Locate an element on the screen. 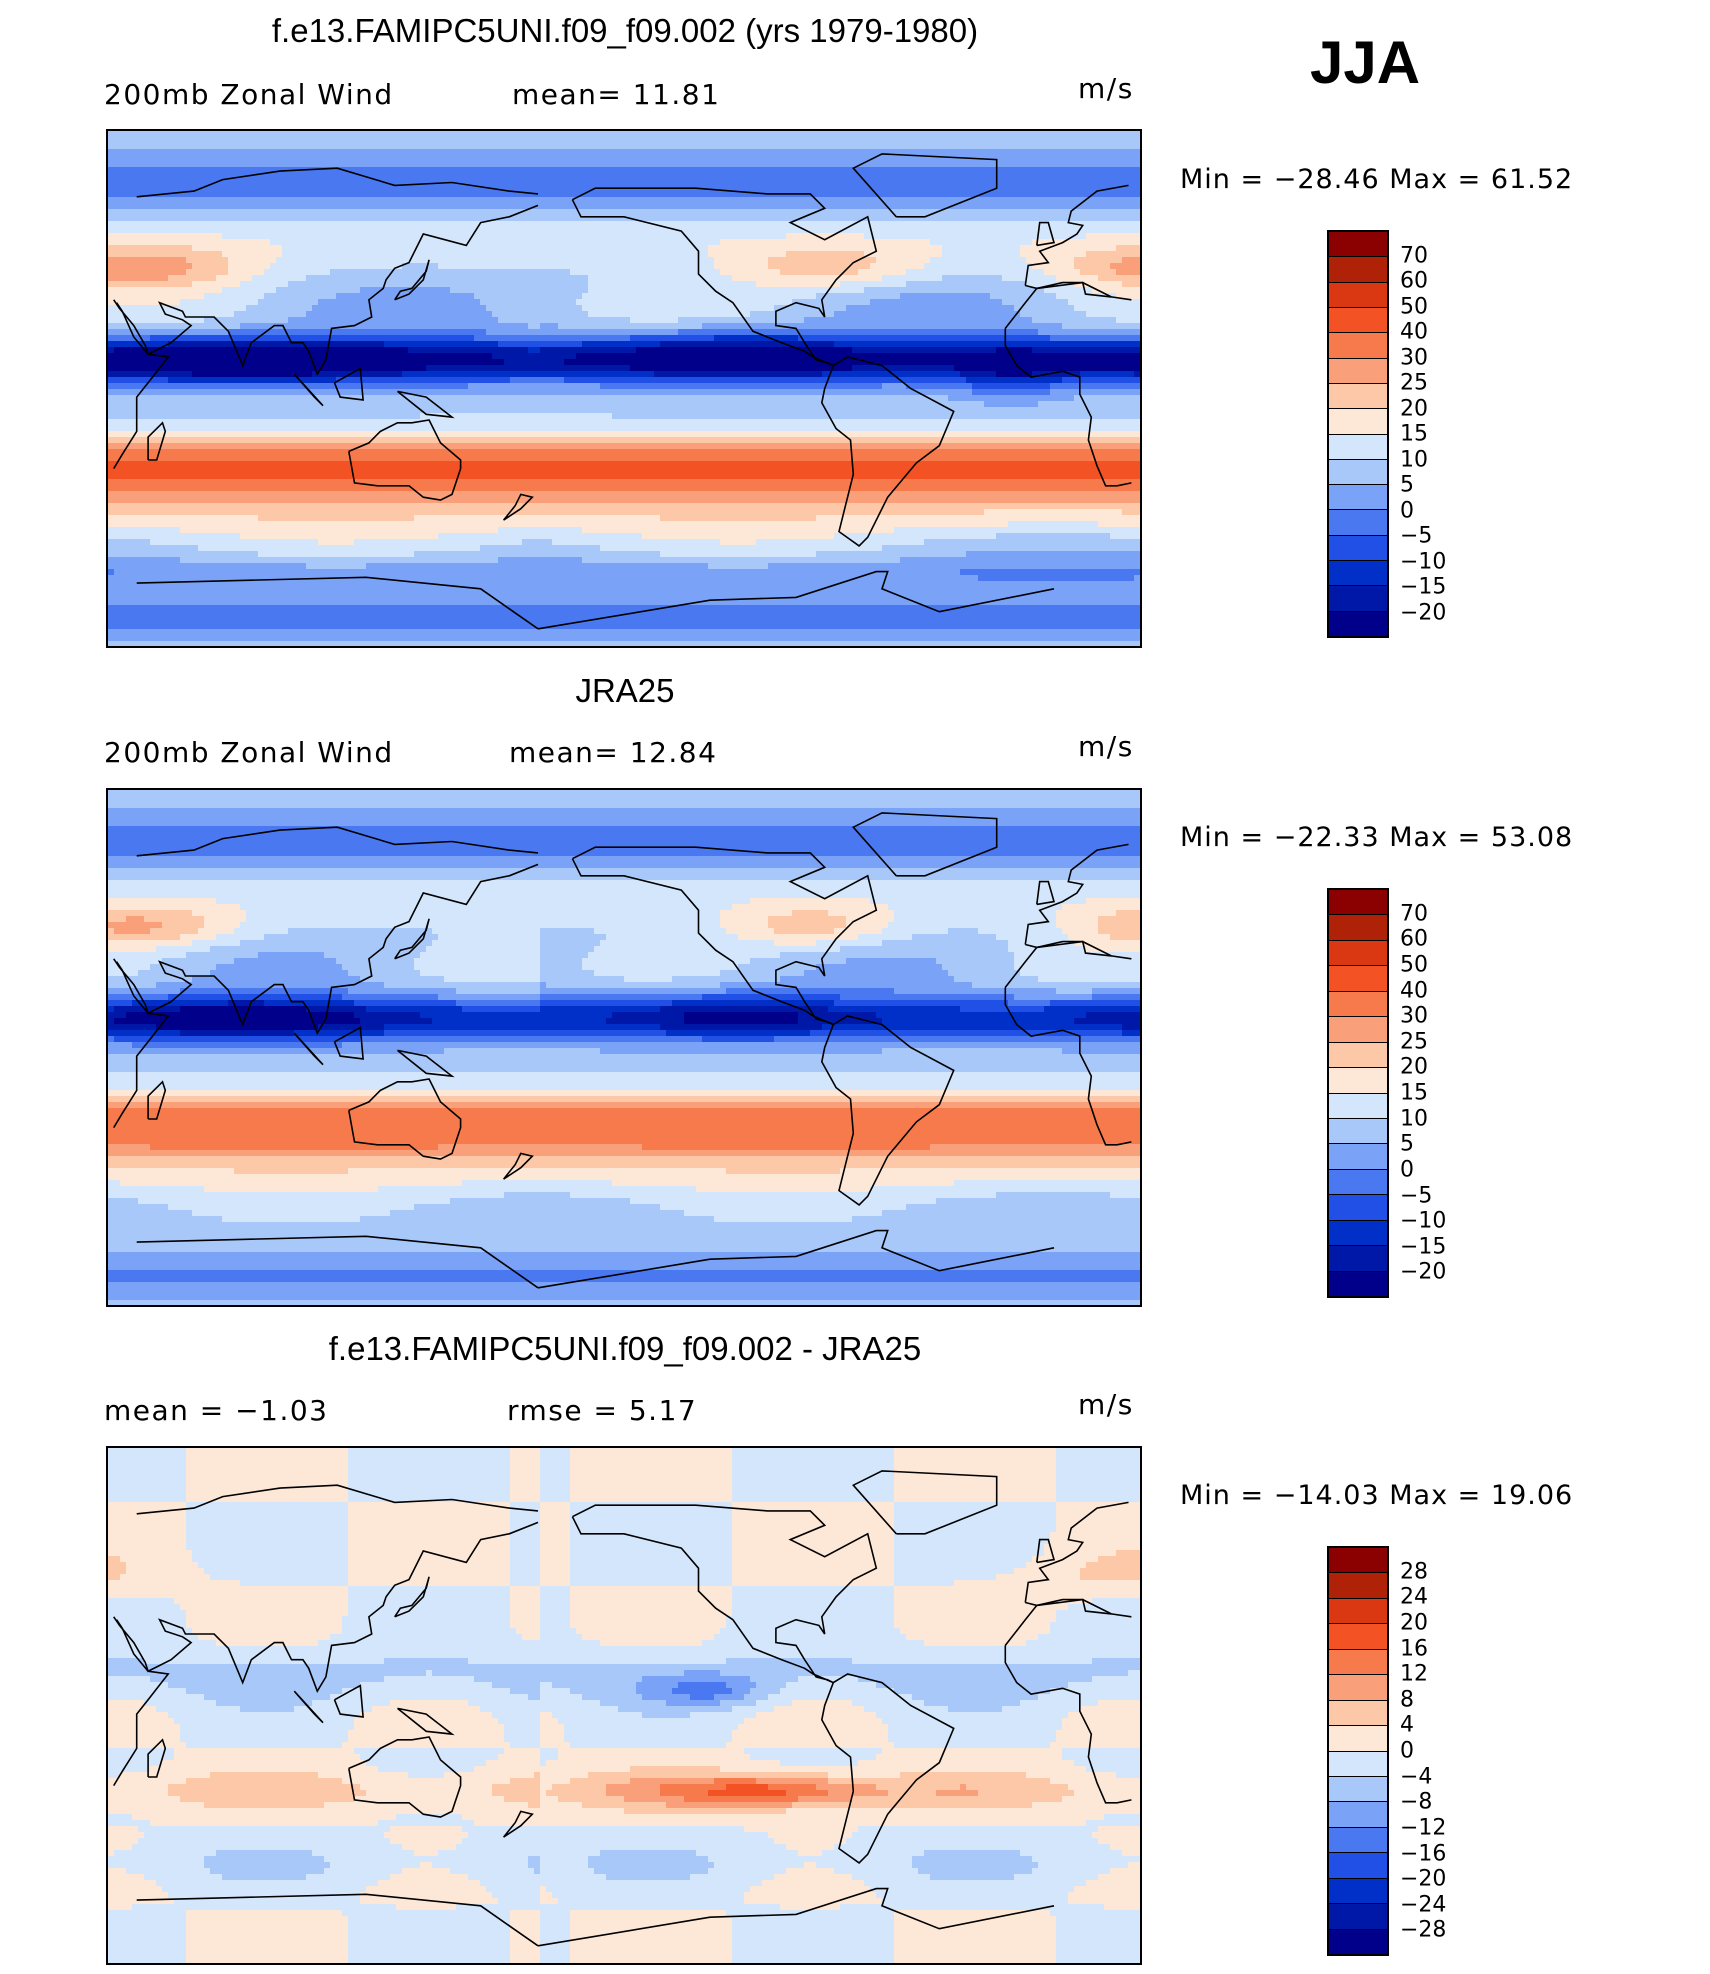  colorbar-tick-label: 70 is located at coordinates (1414, 255).